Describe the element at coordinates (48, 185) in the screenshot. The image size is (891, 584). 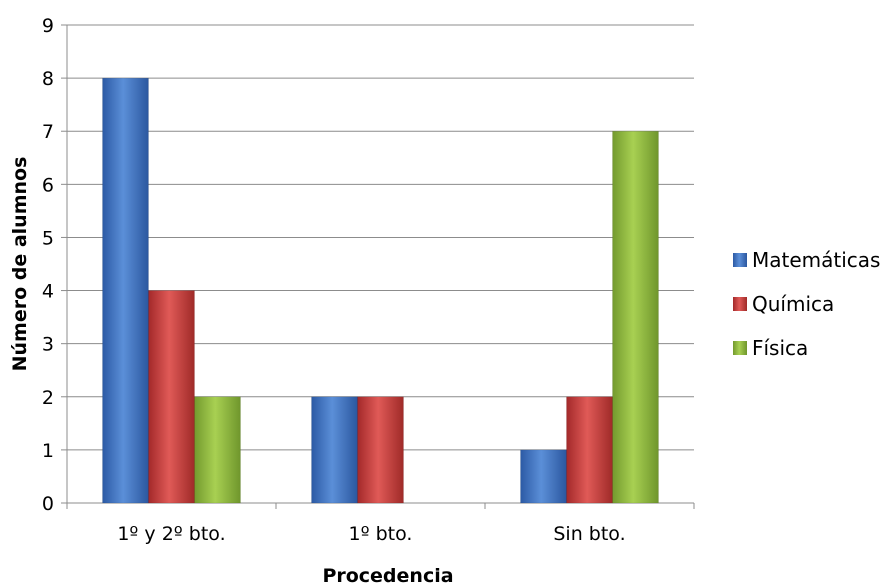
I see `y-tick-label: 6` at that location.